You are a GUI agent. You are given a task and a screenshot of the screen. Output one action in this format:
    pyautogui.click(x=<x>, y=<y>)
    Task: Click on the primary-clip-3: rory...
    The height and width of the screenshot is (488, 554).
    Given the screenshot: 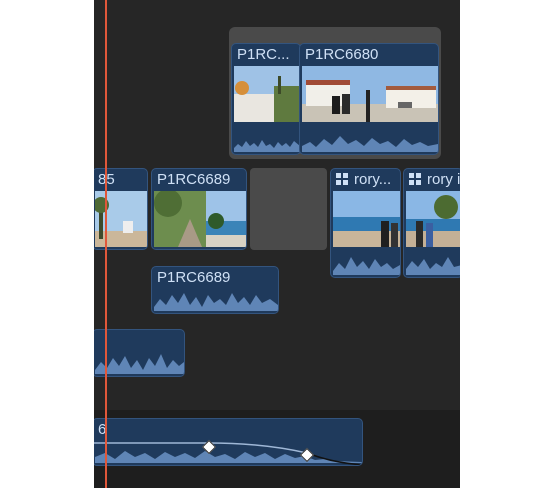 What is the action you would take?
    pyautogui.click(x=365, y=223)
    